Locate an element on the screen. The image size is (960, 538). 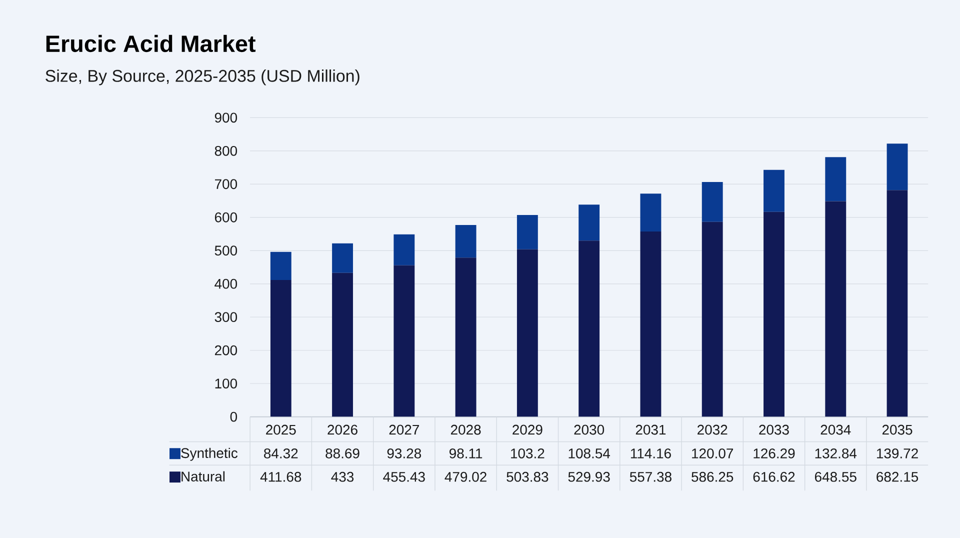
data-label: 120.07 is located at coordinates (713, 453).